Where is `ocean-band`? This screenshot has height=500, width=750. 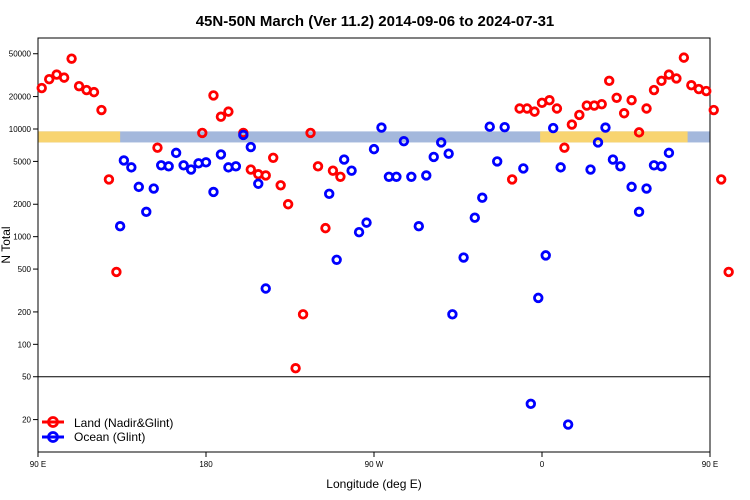
ocean-band is located at coordinates (374, 137).